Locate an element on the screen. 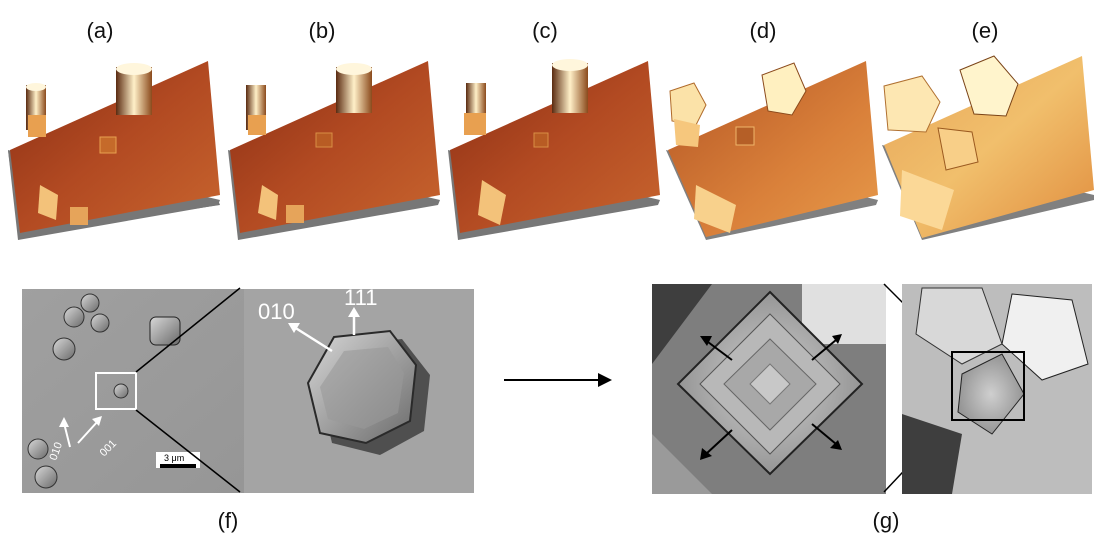  scalebar-label: 3 μm is located at coordinates (174, 458).